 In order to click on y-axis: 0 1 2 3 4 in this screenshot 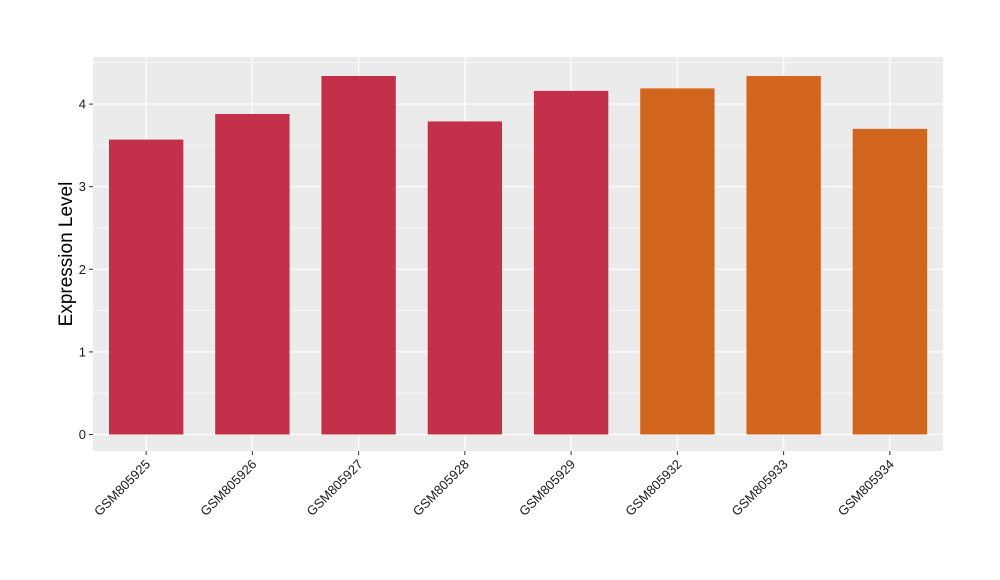, I will do `click(86, 269)`.